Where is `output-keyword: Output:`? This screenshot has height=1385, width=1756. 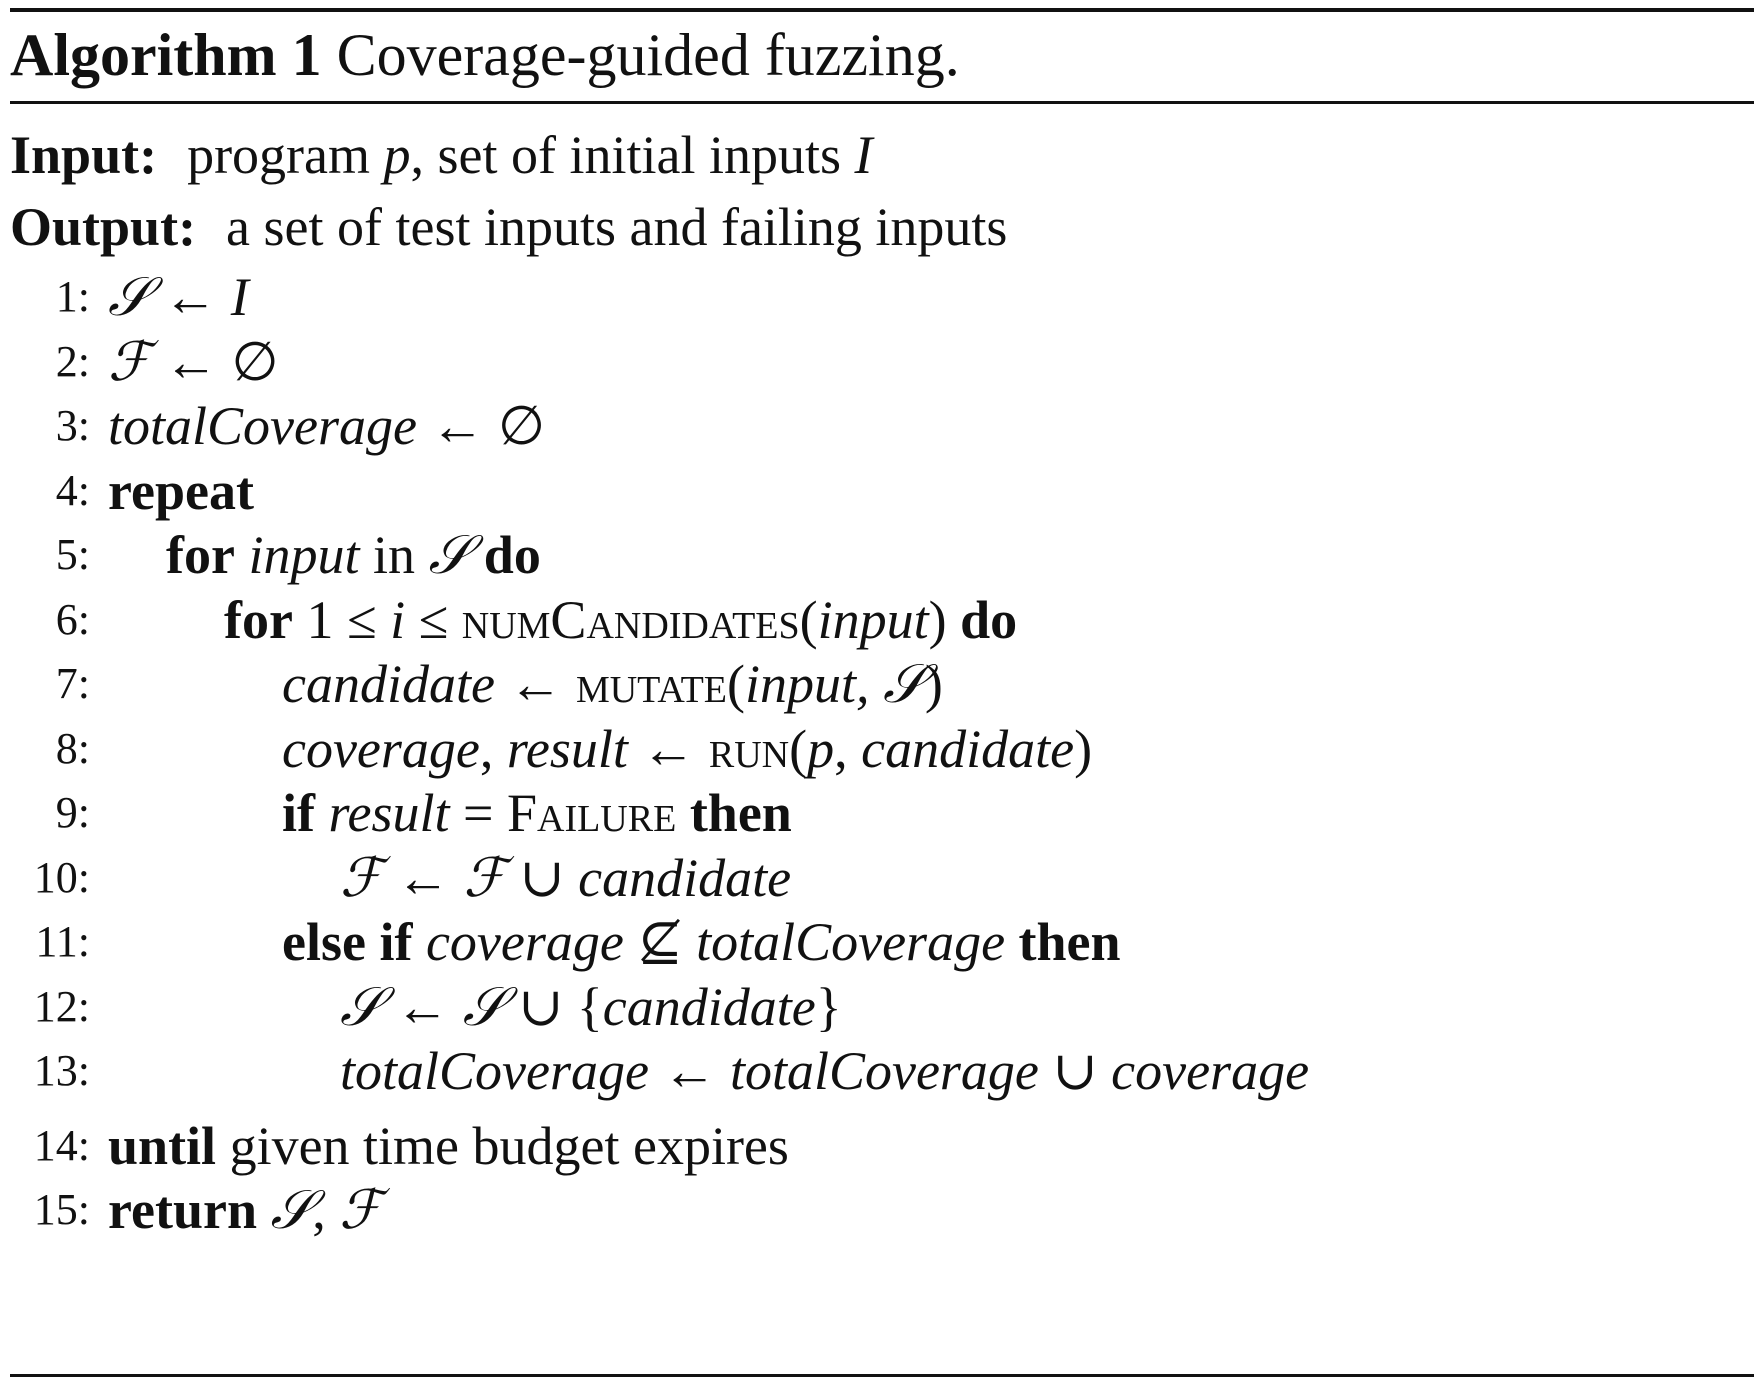 output-keyword: Output: is located at coordinates (103, 227).